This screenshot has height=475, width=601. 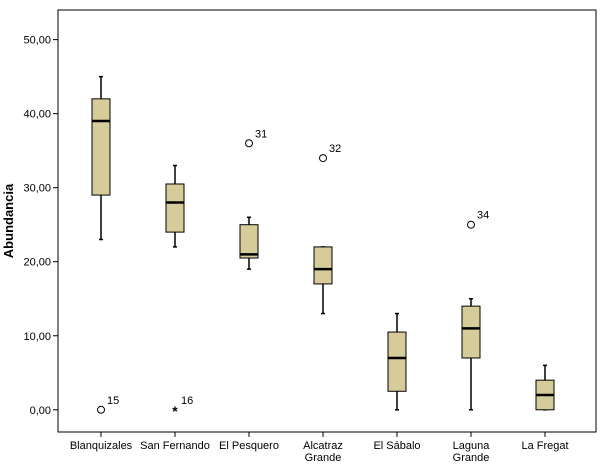 I want to click on y-axis: 0,00 10,00 20,00 30,00 40,00 50,00, so click(x=40, y=226).